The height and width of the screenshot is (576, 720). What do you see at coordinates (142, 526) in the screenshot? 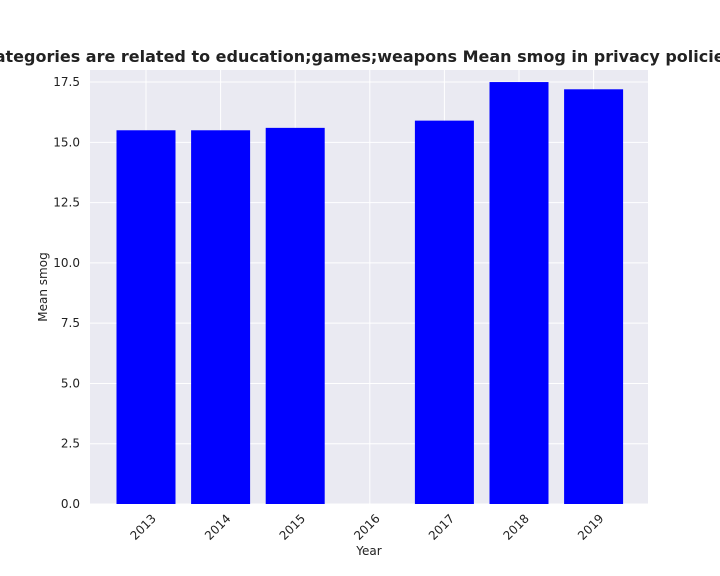
I see `x-tick-label: 2013` at bounding box center [142, 526].